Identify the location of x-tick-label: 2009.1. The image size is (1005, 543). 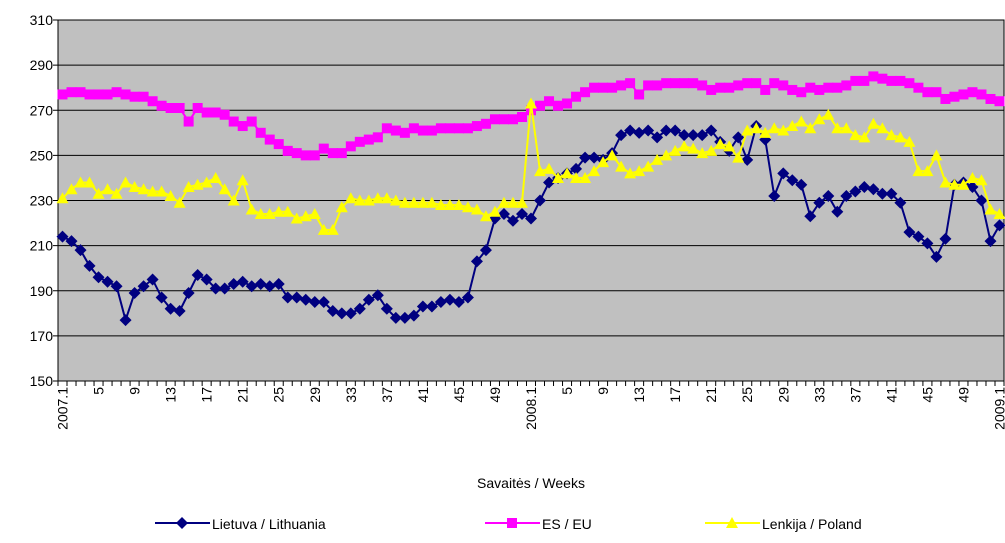
(998, 408).